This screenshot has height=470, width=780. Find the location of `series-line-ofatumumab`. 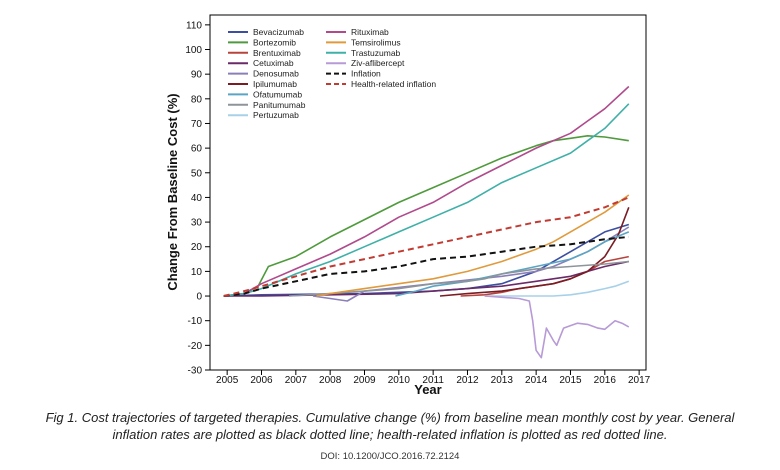

series-line-ofatumumab is located at coordinates (512, 264).